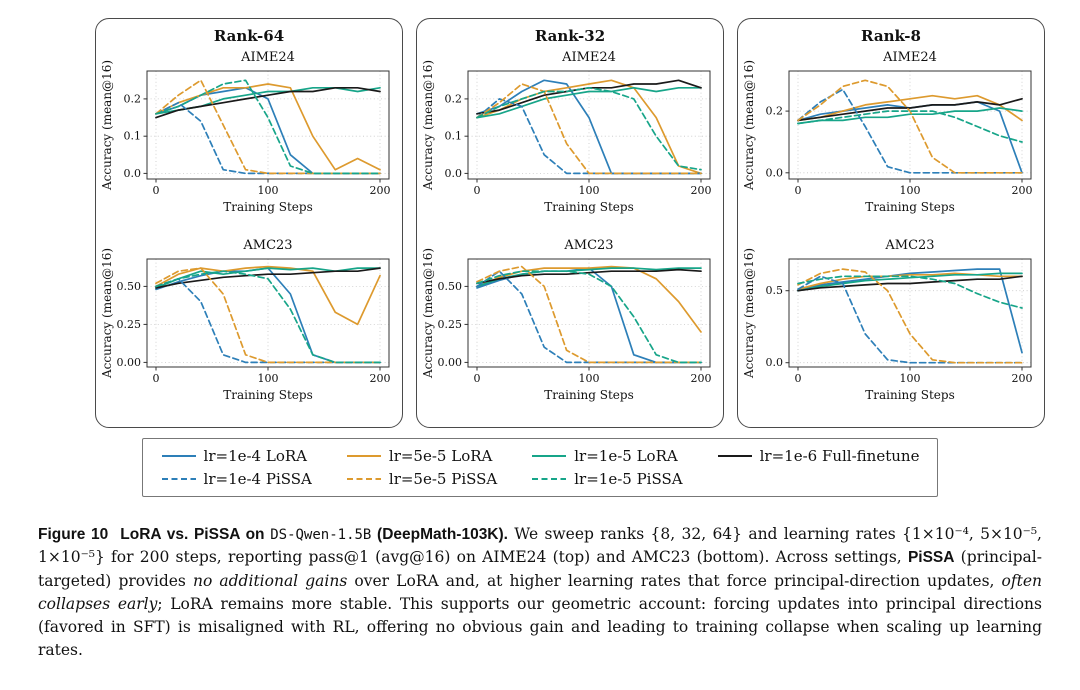  I want to click on legend-entry: lr=1e-4 PiSSA, so click(236, 479).